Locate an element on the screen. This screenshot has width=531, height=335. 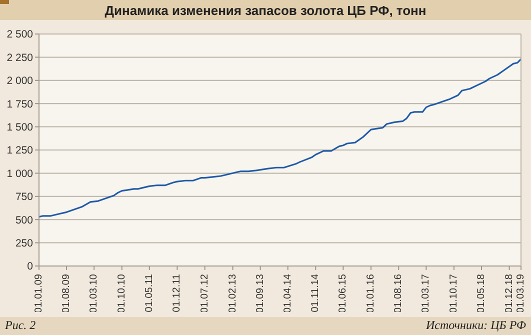
text: Рис. 2 is located at coordinates (20, 325).